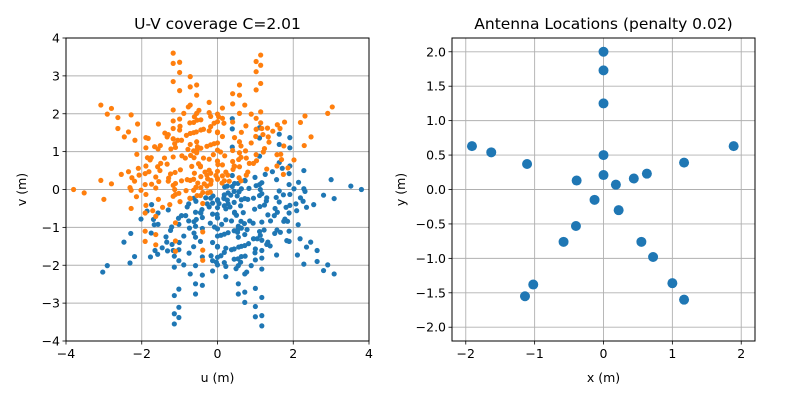  What do you see at coordinates (369, 353) in the screenshot?
I see `x-tick-label: 4` at bounding box center [369, 353].